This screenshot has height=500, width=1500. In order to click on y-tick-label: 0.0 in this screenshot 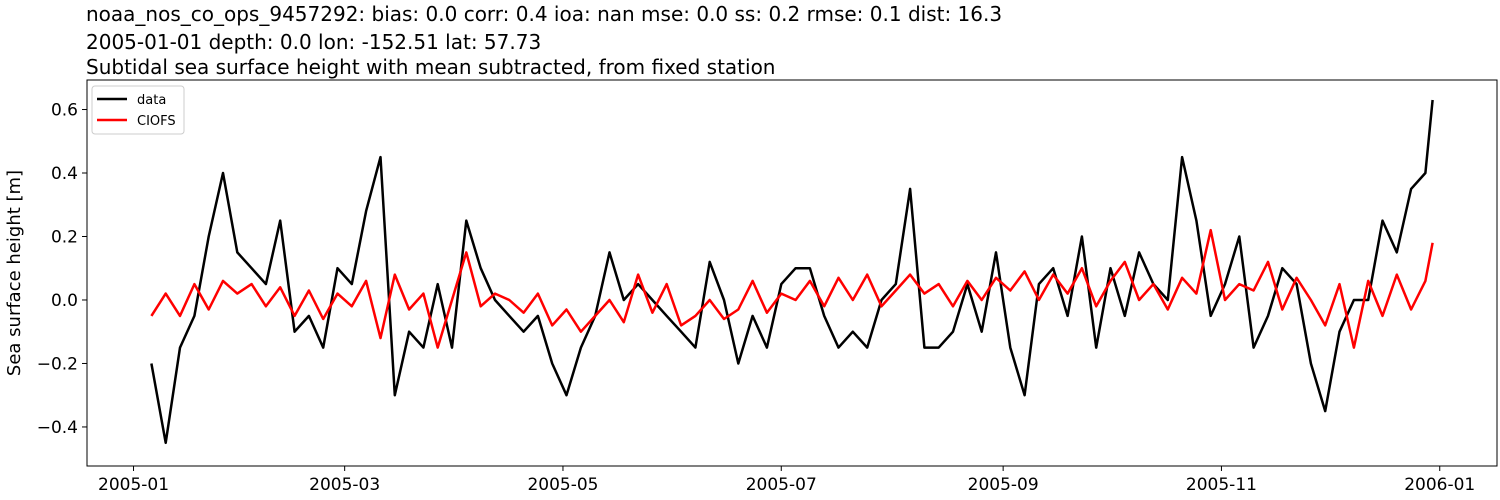, I will do `click(64, 301)`.